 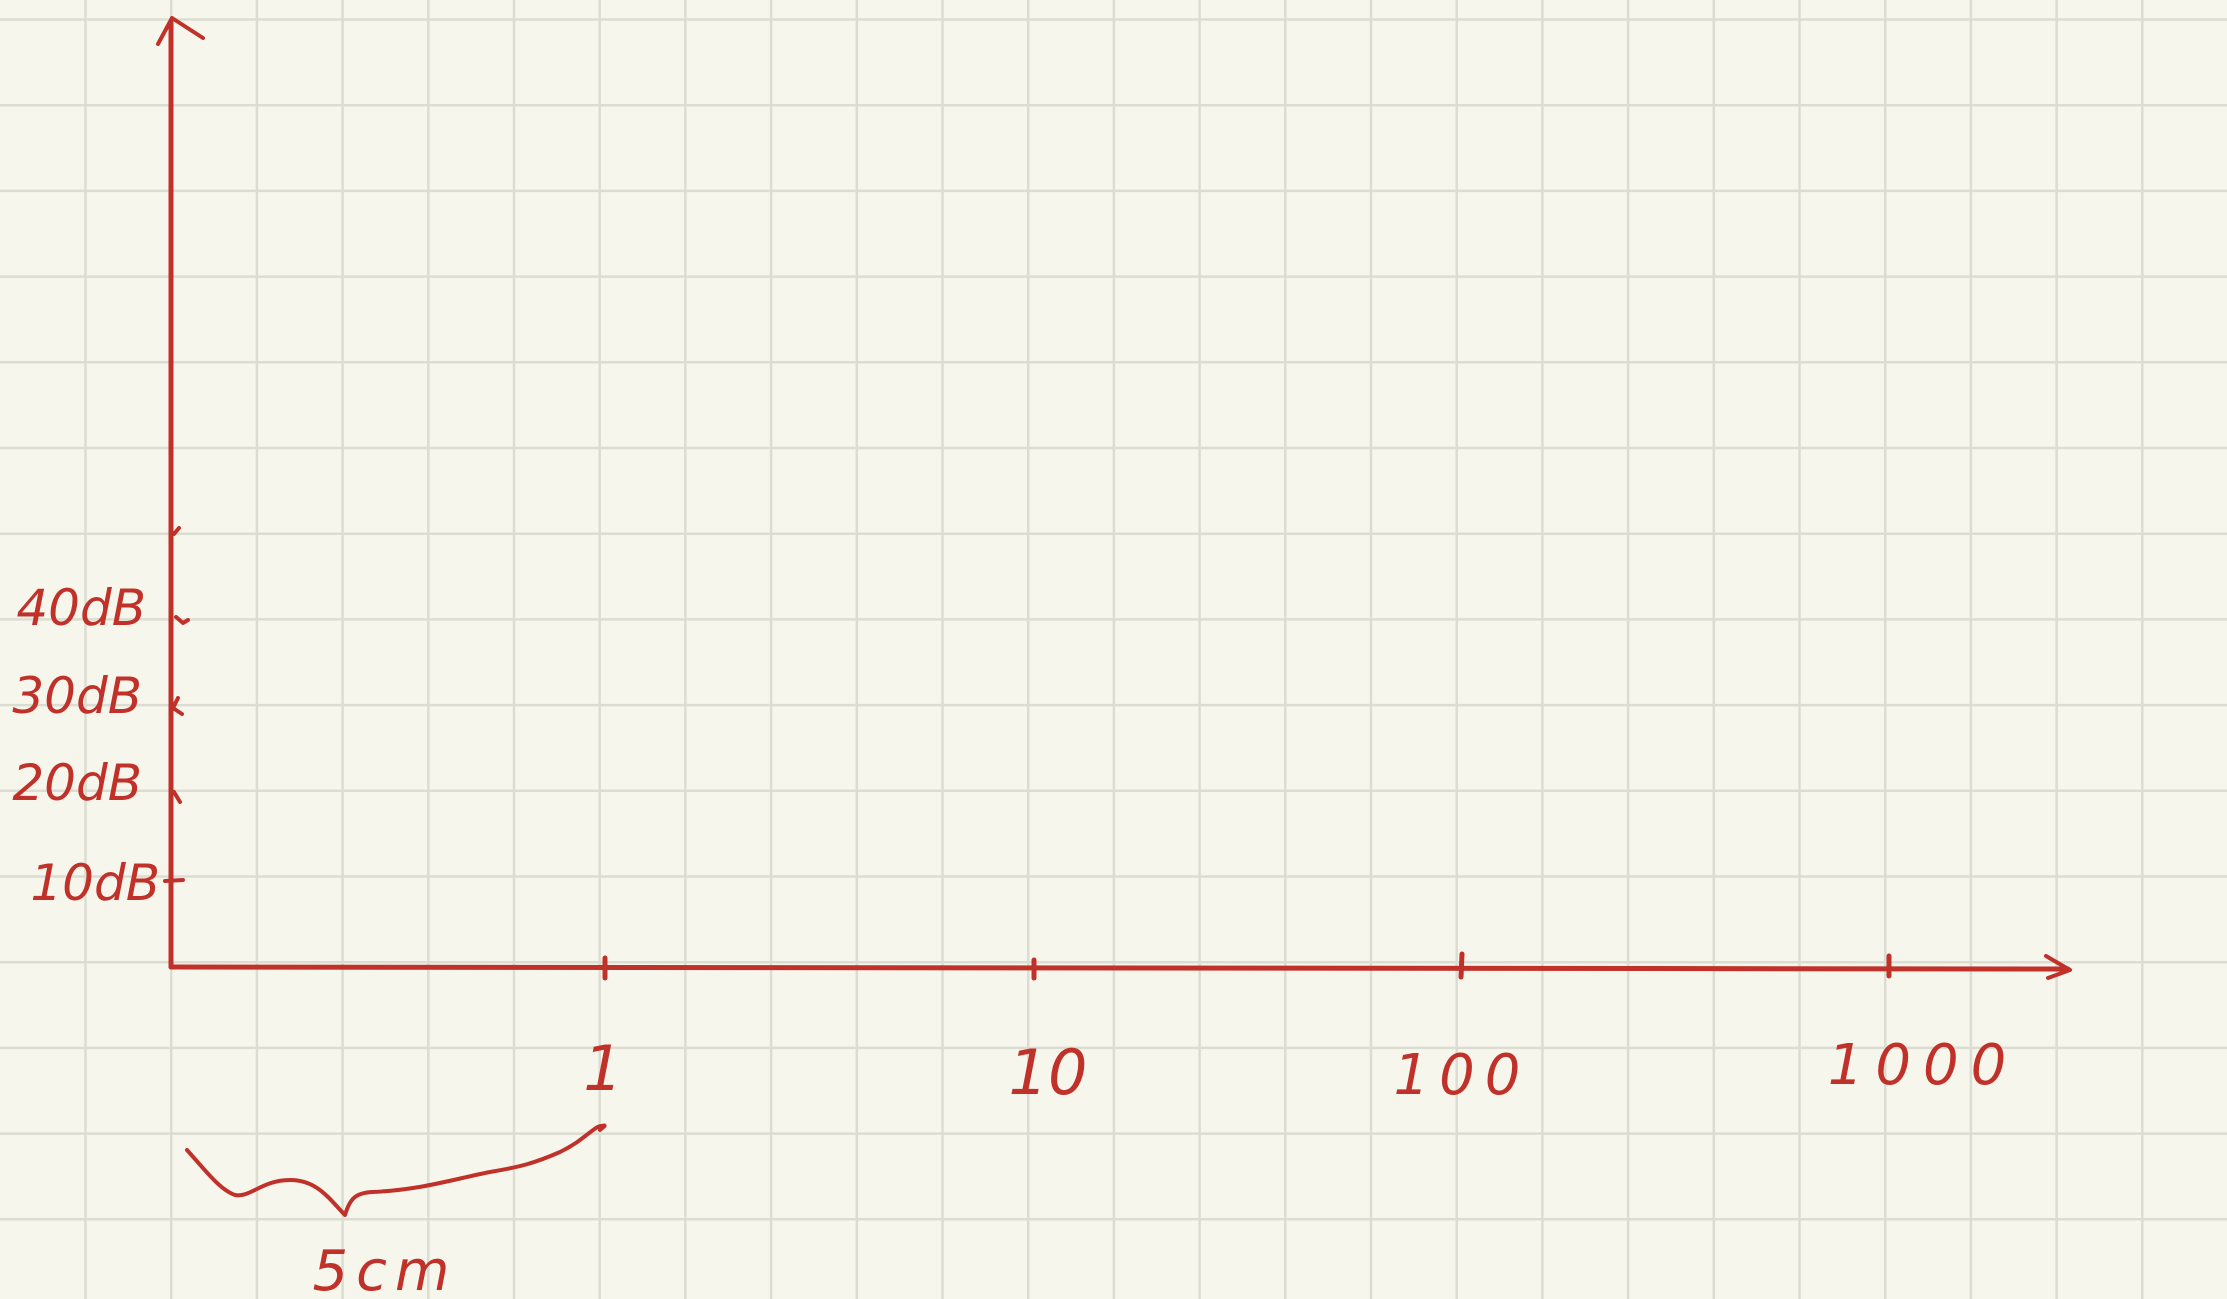 What do you see at coordinates (182, 620) in the screenshot?
I see `y-tick-40dB` at bounding box center [182, 620].